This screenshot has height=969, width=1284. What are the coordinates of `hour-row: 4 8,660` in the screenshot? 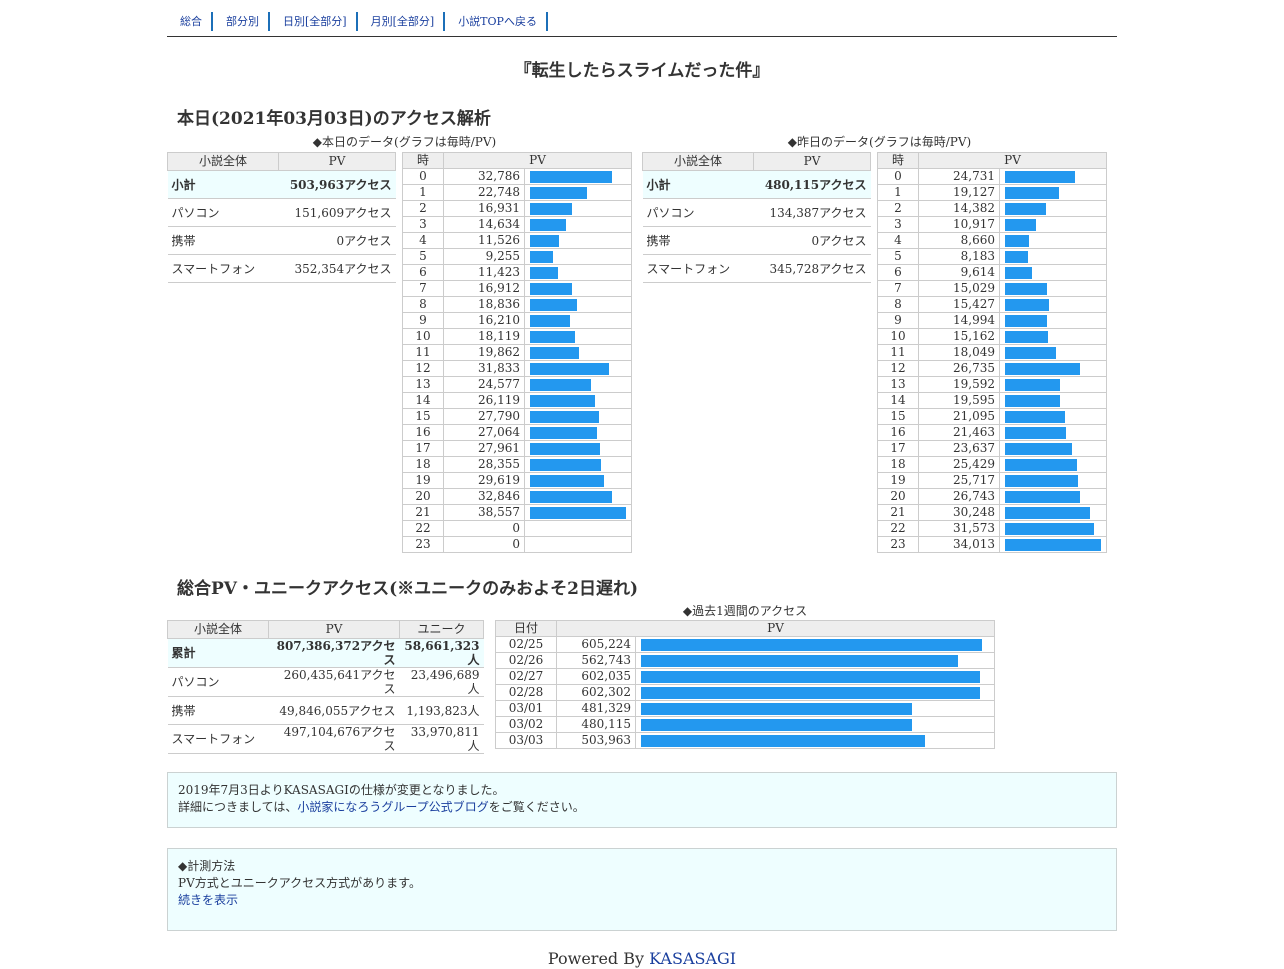 It's located at (992, 240).